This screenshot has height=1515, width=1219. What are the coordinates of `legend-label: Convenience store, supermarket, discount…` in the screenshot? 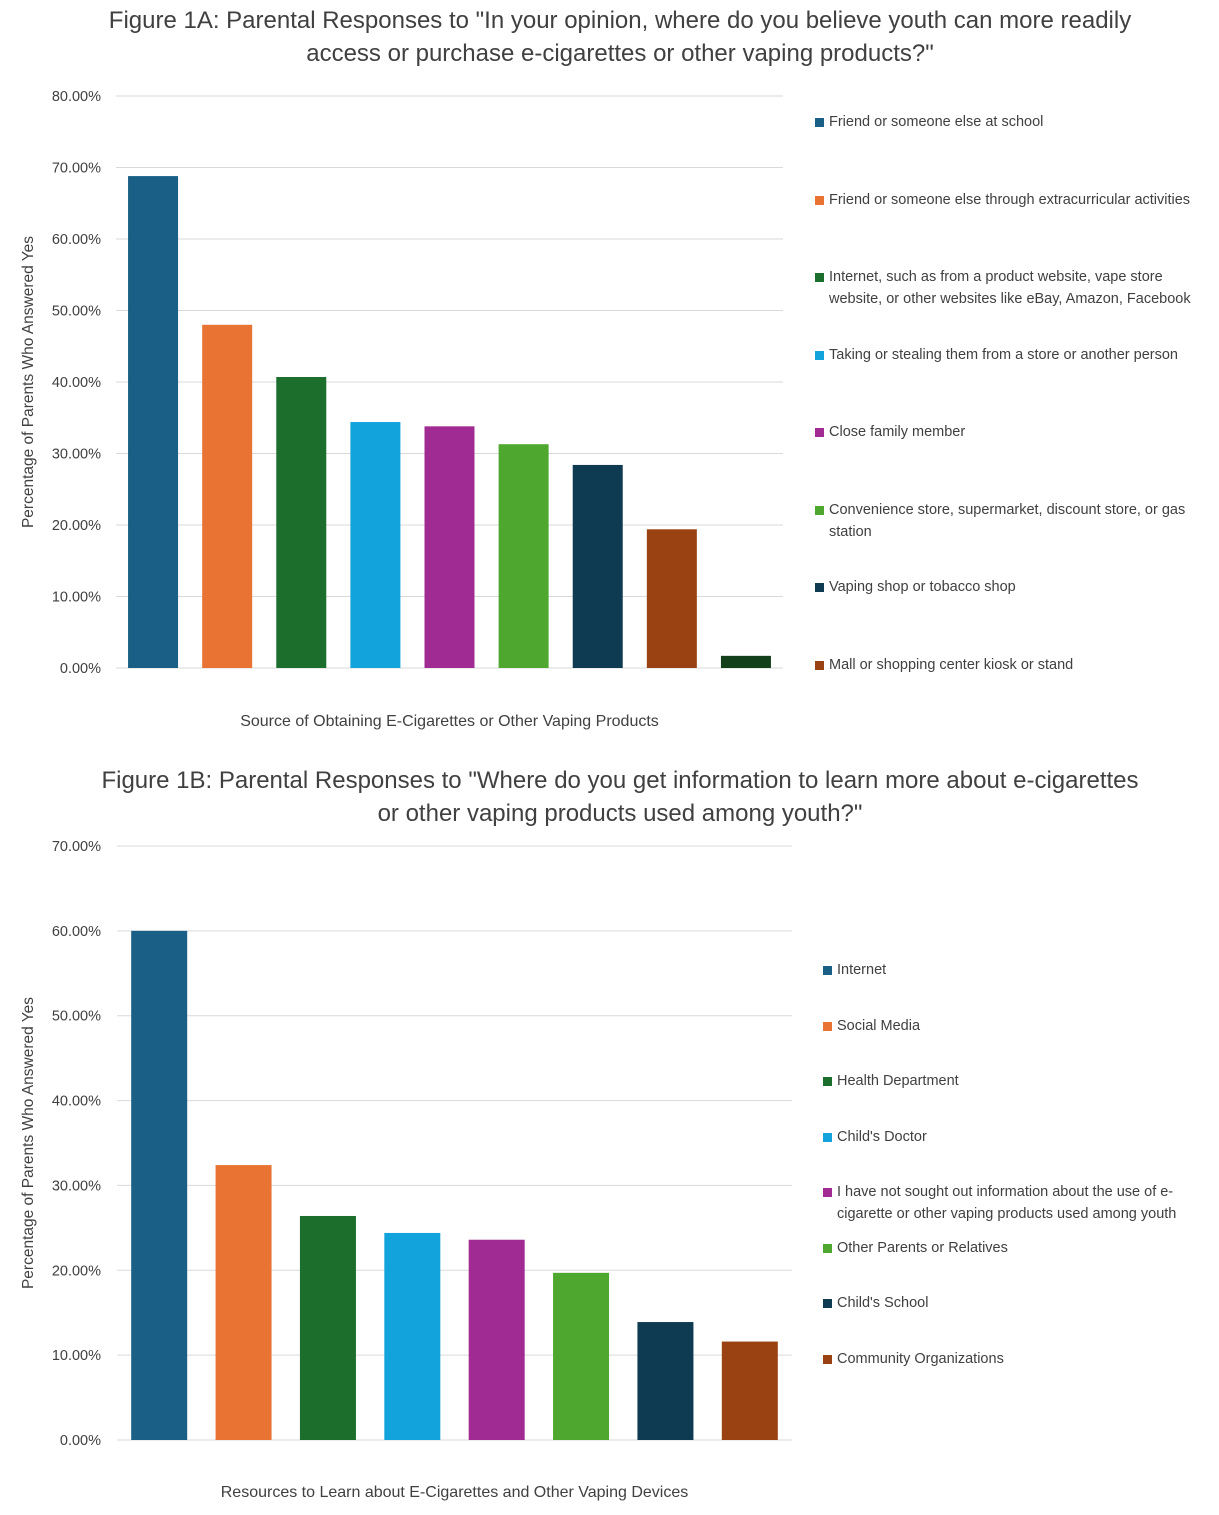 It's located at (1007, 520).